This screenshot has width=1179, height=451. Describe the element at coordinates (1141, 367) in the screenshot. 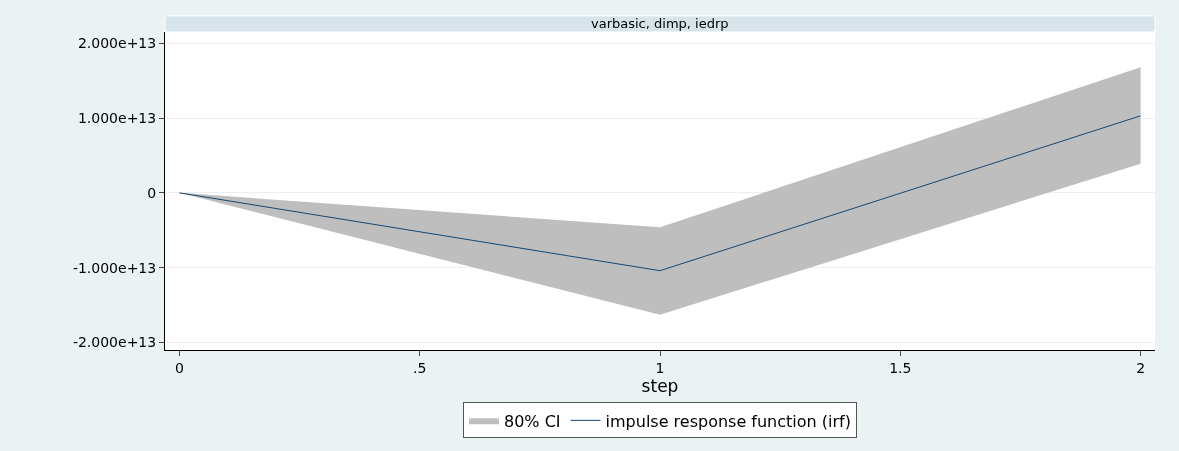

I see `x-tick-label: 2` at that location.